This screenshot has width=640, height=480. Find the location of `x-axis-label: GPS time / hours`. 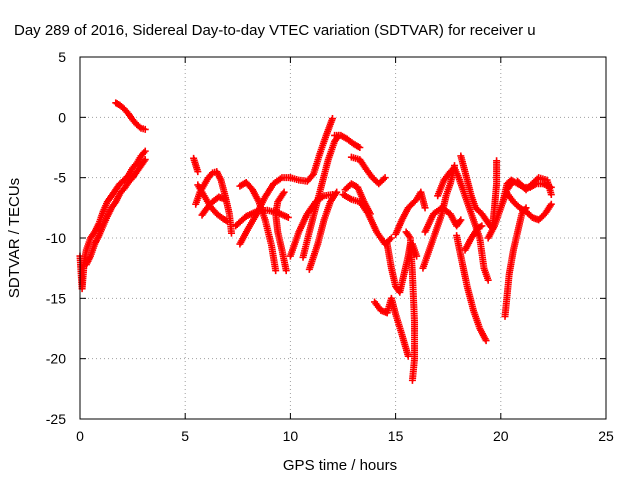

x-axis-label: GPS time / hours is located at coordinates (340, 465).